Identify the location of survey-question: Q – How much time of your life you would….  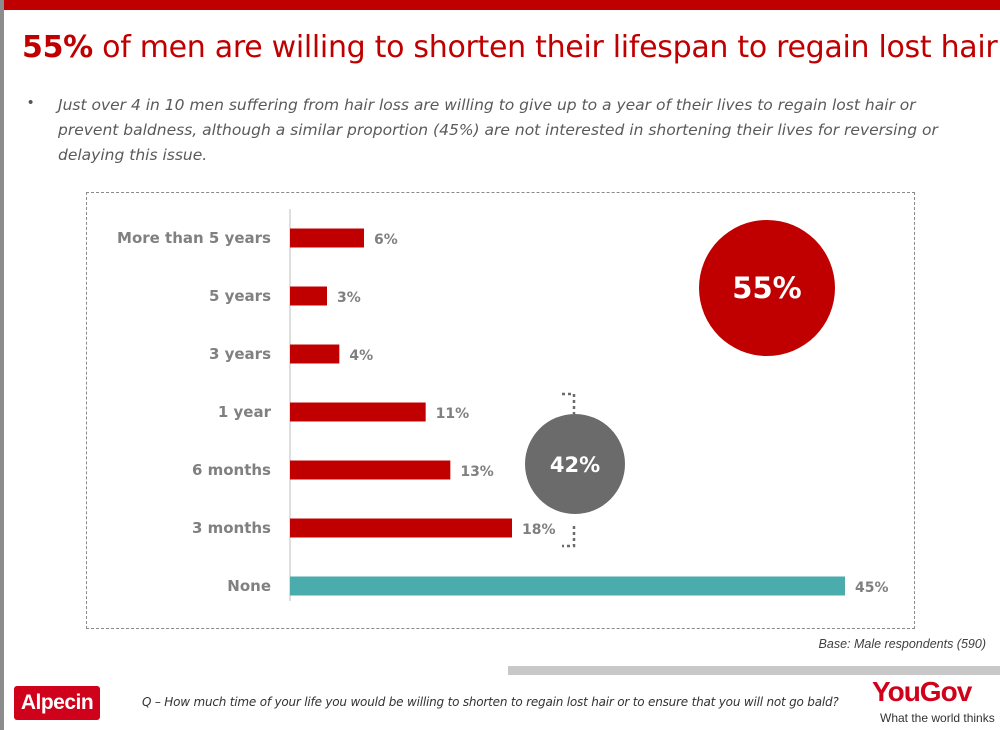
(490, 702).